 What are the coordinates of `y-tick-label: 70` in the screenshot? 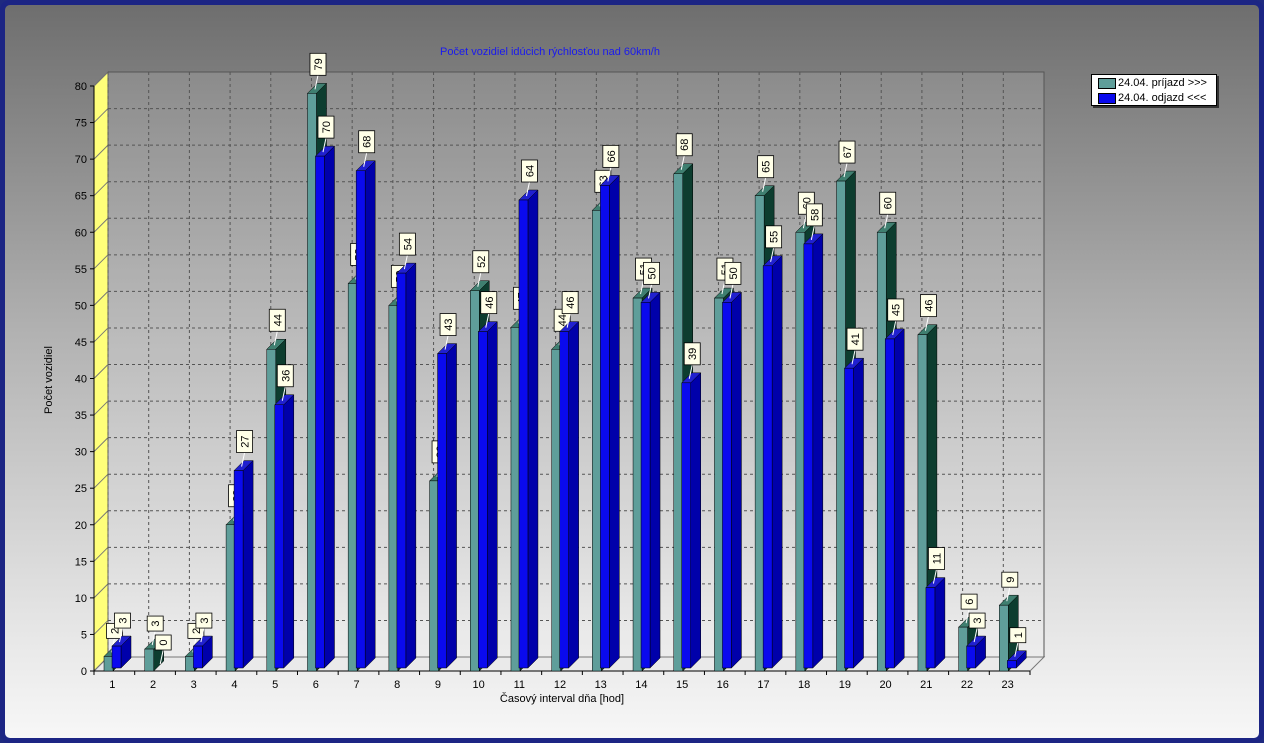 It's located at (81, 160).